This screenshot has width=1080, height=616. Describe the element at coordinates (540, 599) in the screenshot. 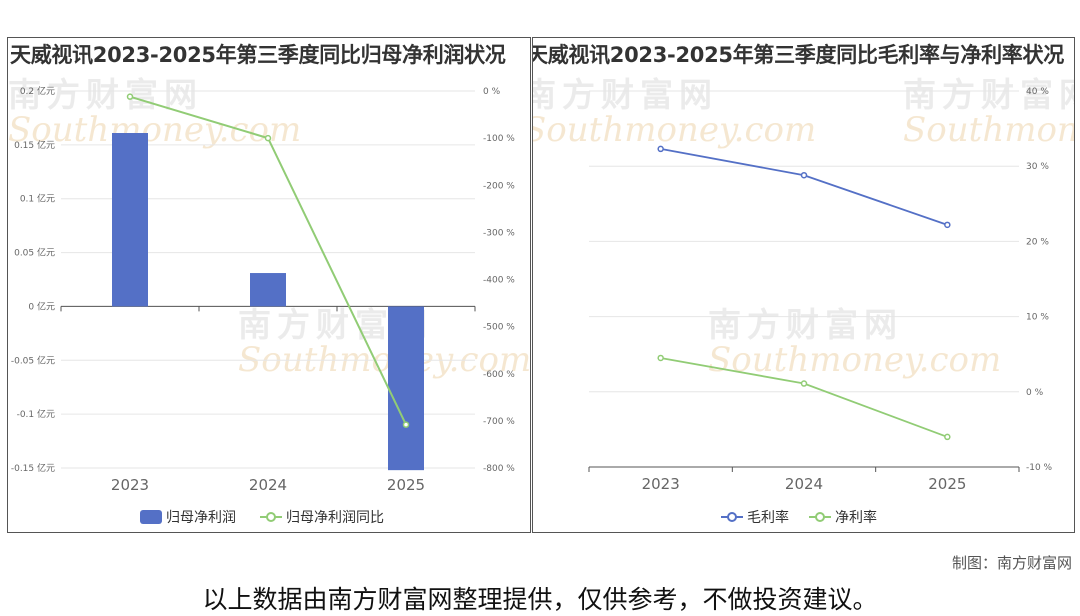

I see `disclaimer-text: 以上数据由南方财富网整理提供，仅供参考，不做投资建议。` at that location.